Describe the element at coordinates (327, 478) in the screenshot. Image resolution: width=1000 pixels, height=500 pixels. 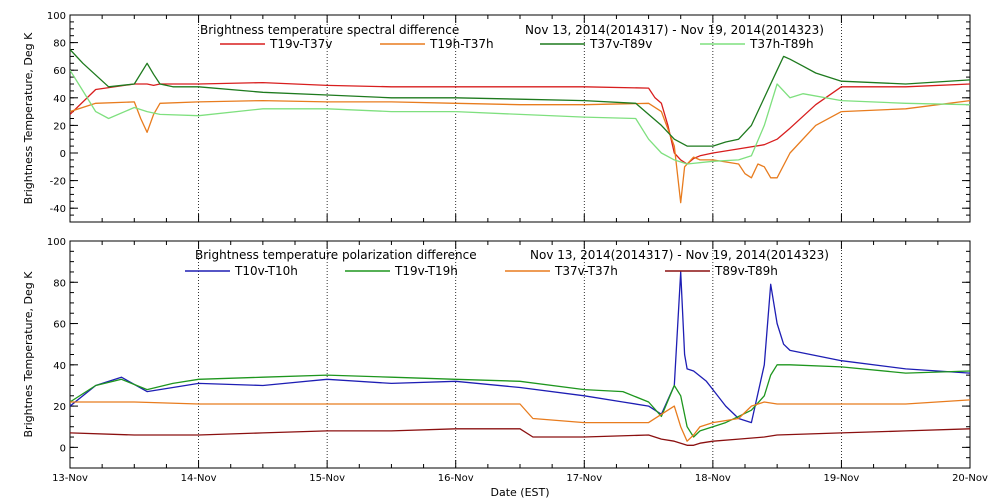
I see `x-tick-label: 15-Nov` at that location.